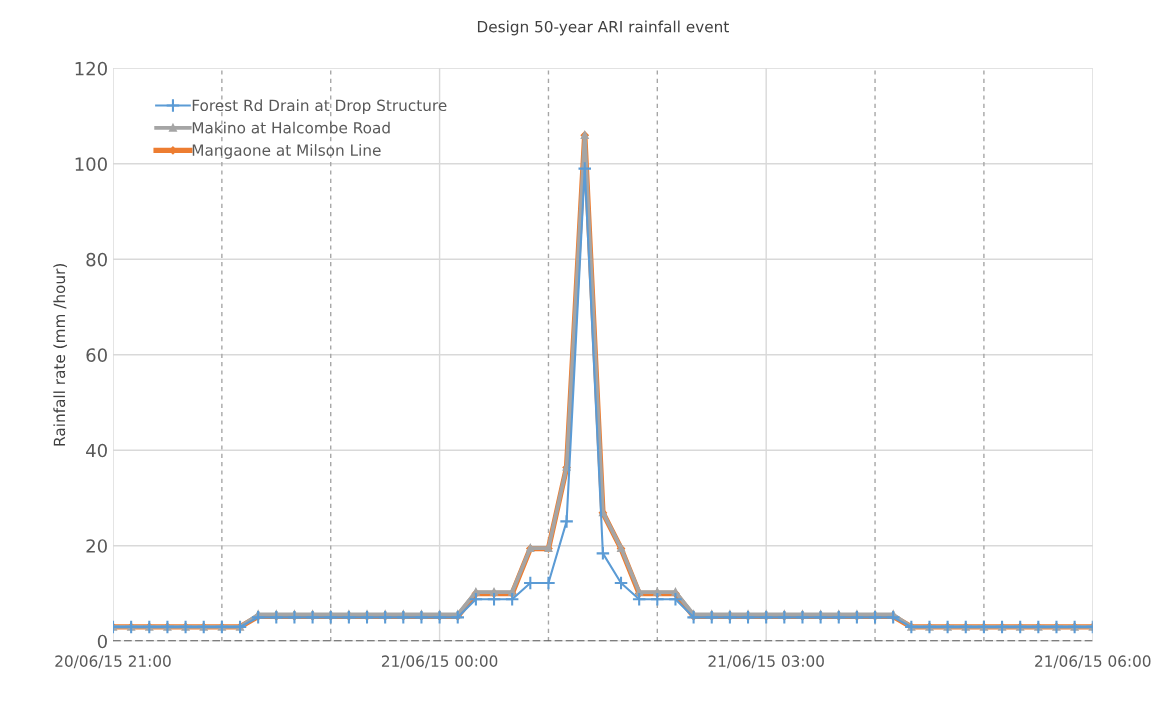 The width and height of the screenshot is (1165, 727). What do you see at coordinates (286, 151) in the screenshot?
I see `legend-label: Mangaone at Milson Line` at bounding box center [286, 151].